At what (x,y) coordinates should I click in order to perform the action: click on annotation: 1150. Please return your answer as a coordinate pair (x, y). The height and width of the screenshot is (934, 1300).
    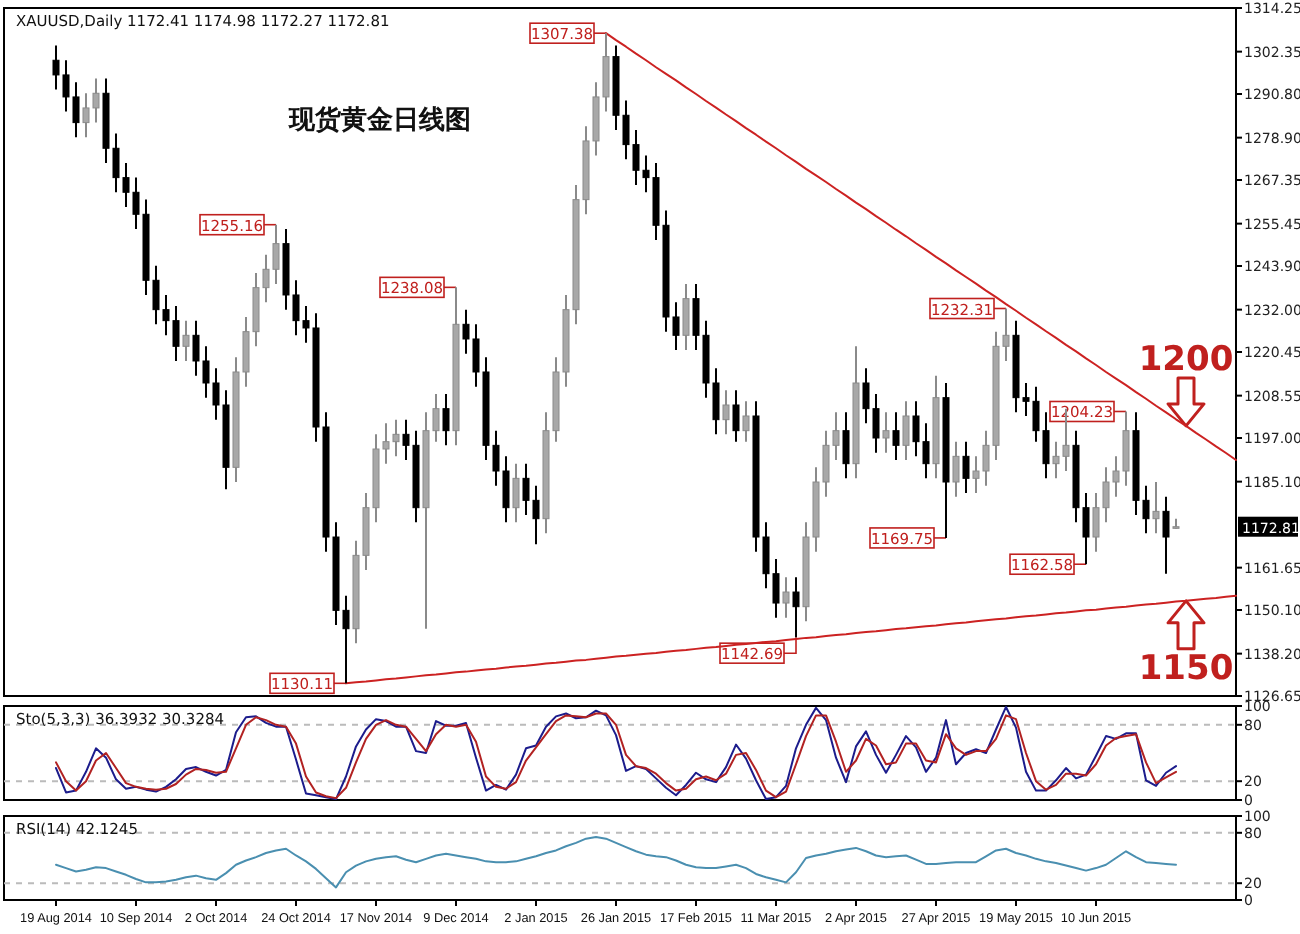
    Looking at the image, I should click on (1186, 668).